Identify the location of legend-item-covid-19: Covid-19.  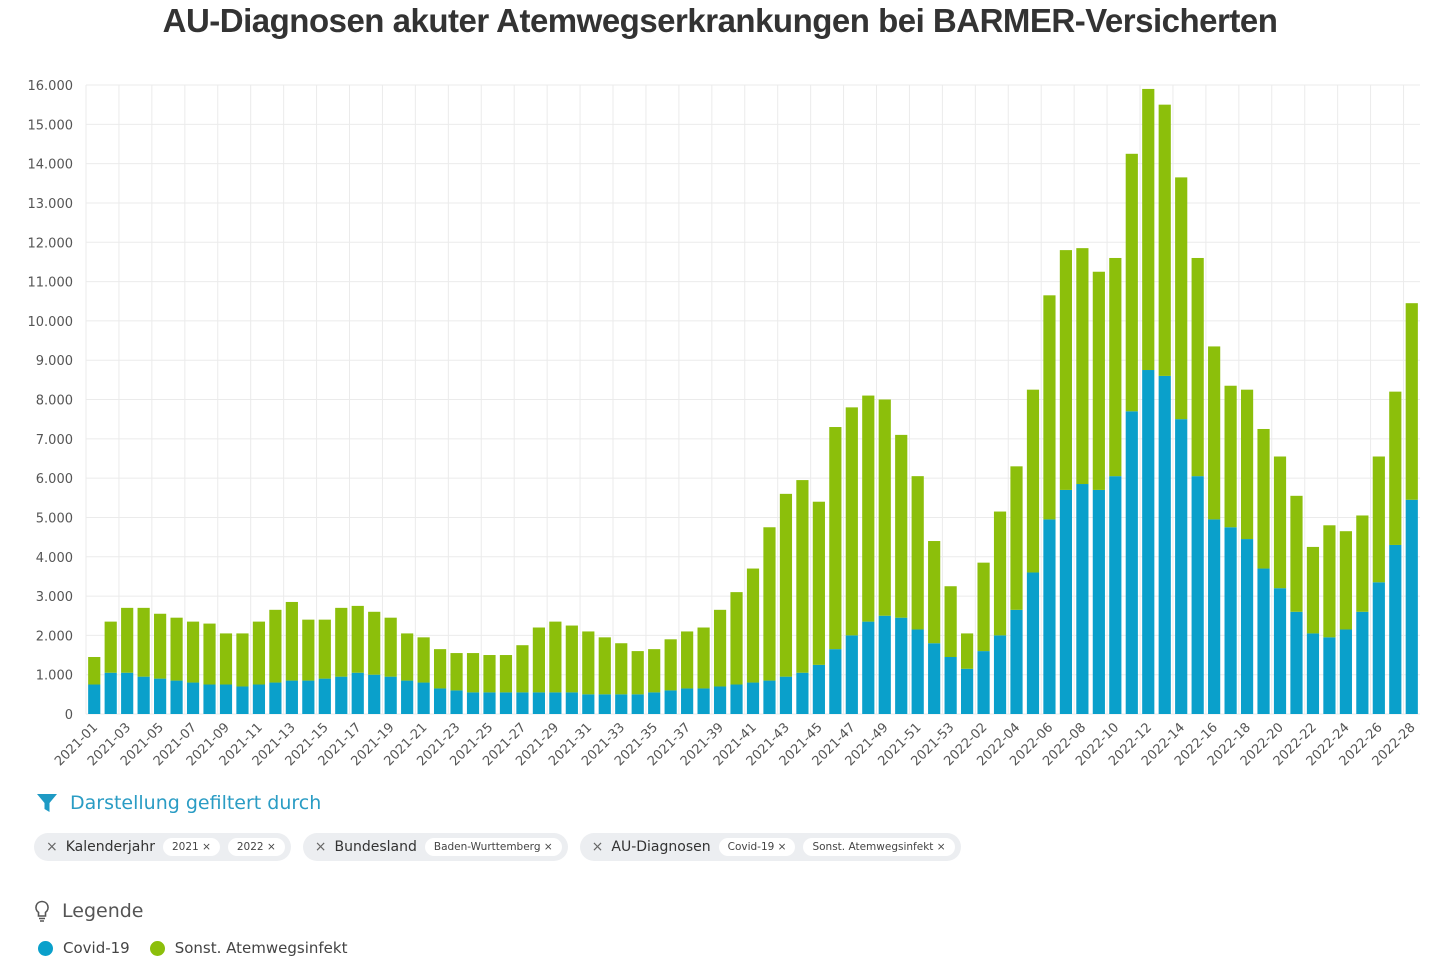
(84, 948).